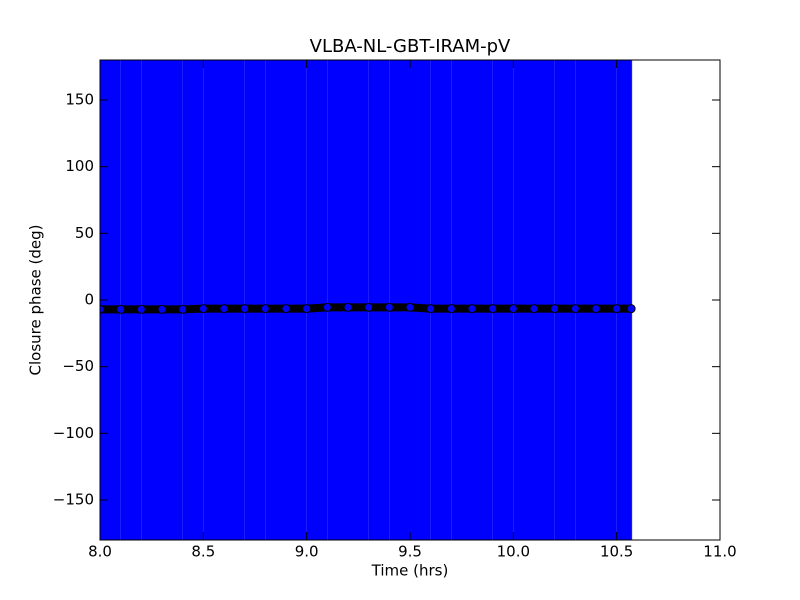 The height and width of the screenshot is (600, 800). What do you see at coordinates (100, 552) in the screenshot?
I see `x-tick-label: 8.0` at bounding box center [100, 552].